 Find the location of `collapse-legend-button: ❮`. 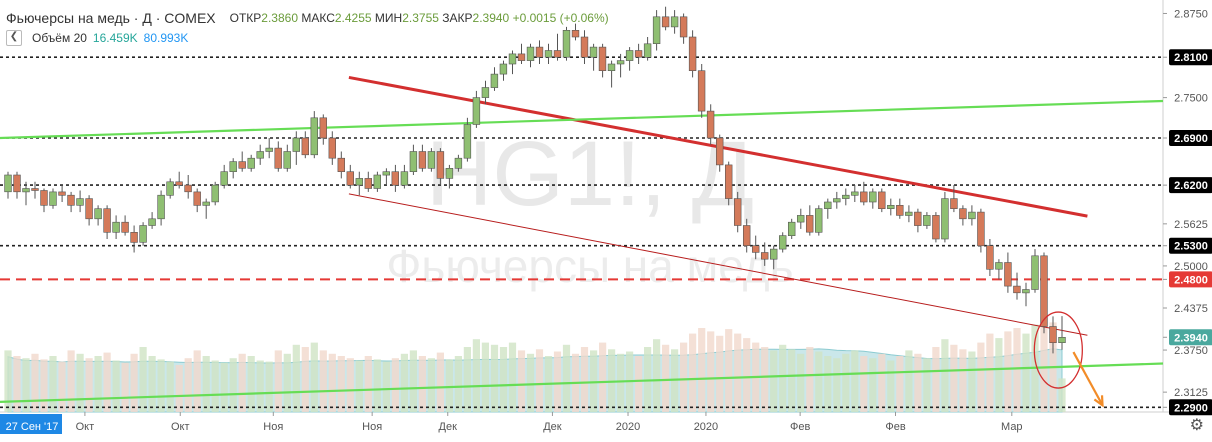

collapse-legend-button: ❮ is located at coordinates (14, 38).